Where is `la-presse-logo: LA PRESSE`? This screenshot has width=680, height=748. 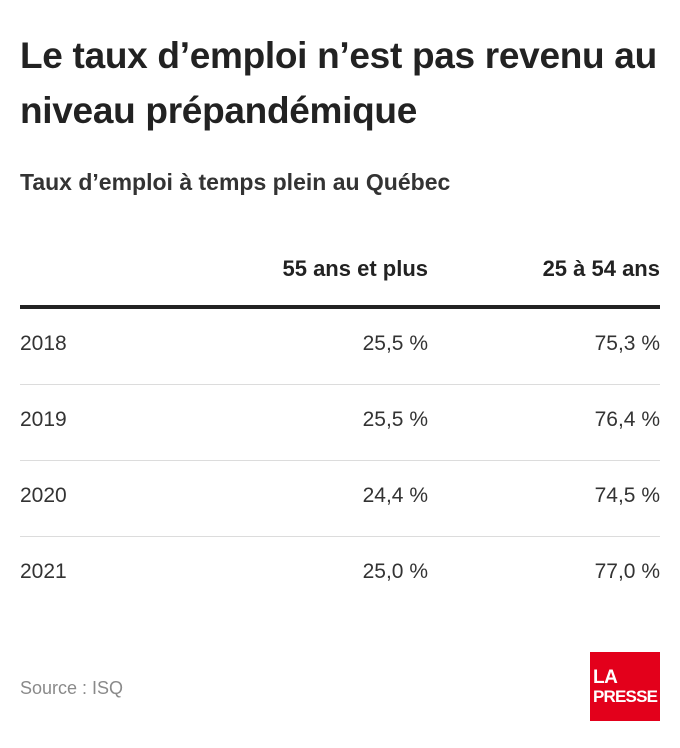
la-presse-logo: LA PRESSE is located at coordinates (625, 686).